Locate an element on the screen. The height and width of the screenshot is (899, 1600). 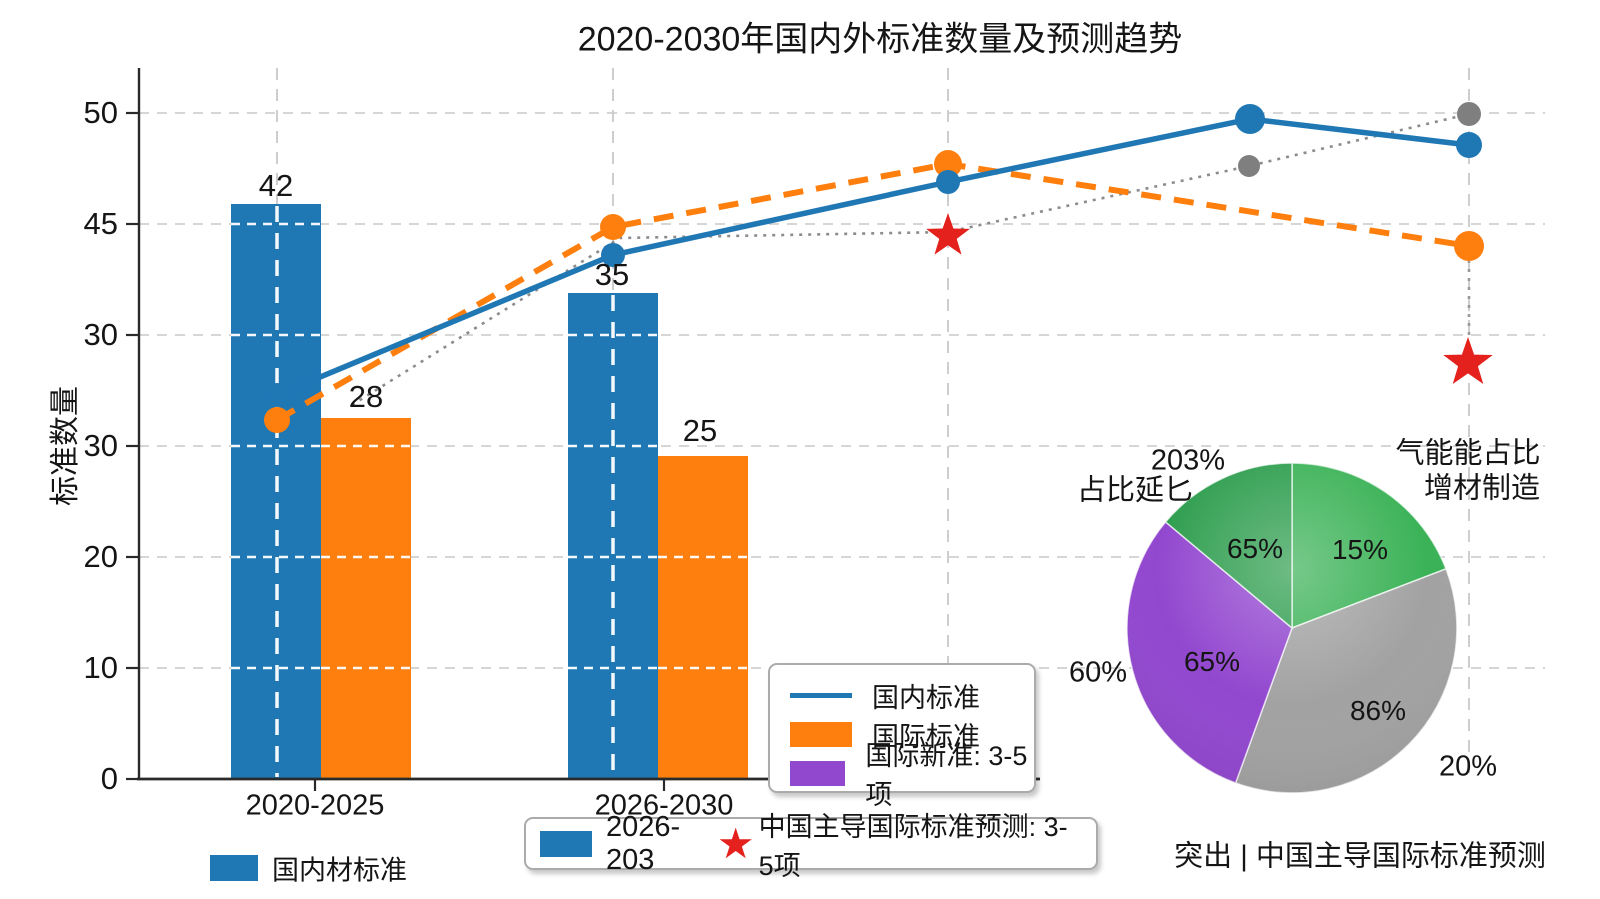
star-icon: ★ is located at coordinates (735, 843).